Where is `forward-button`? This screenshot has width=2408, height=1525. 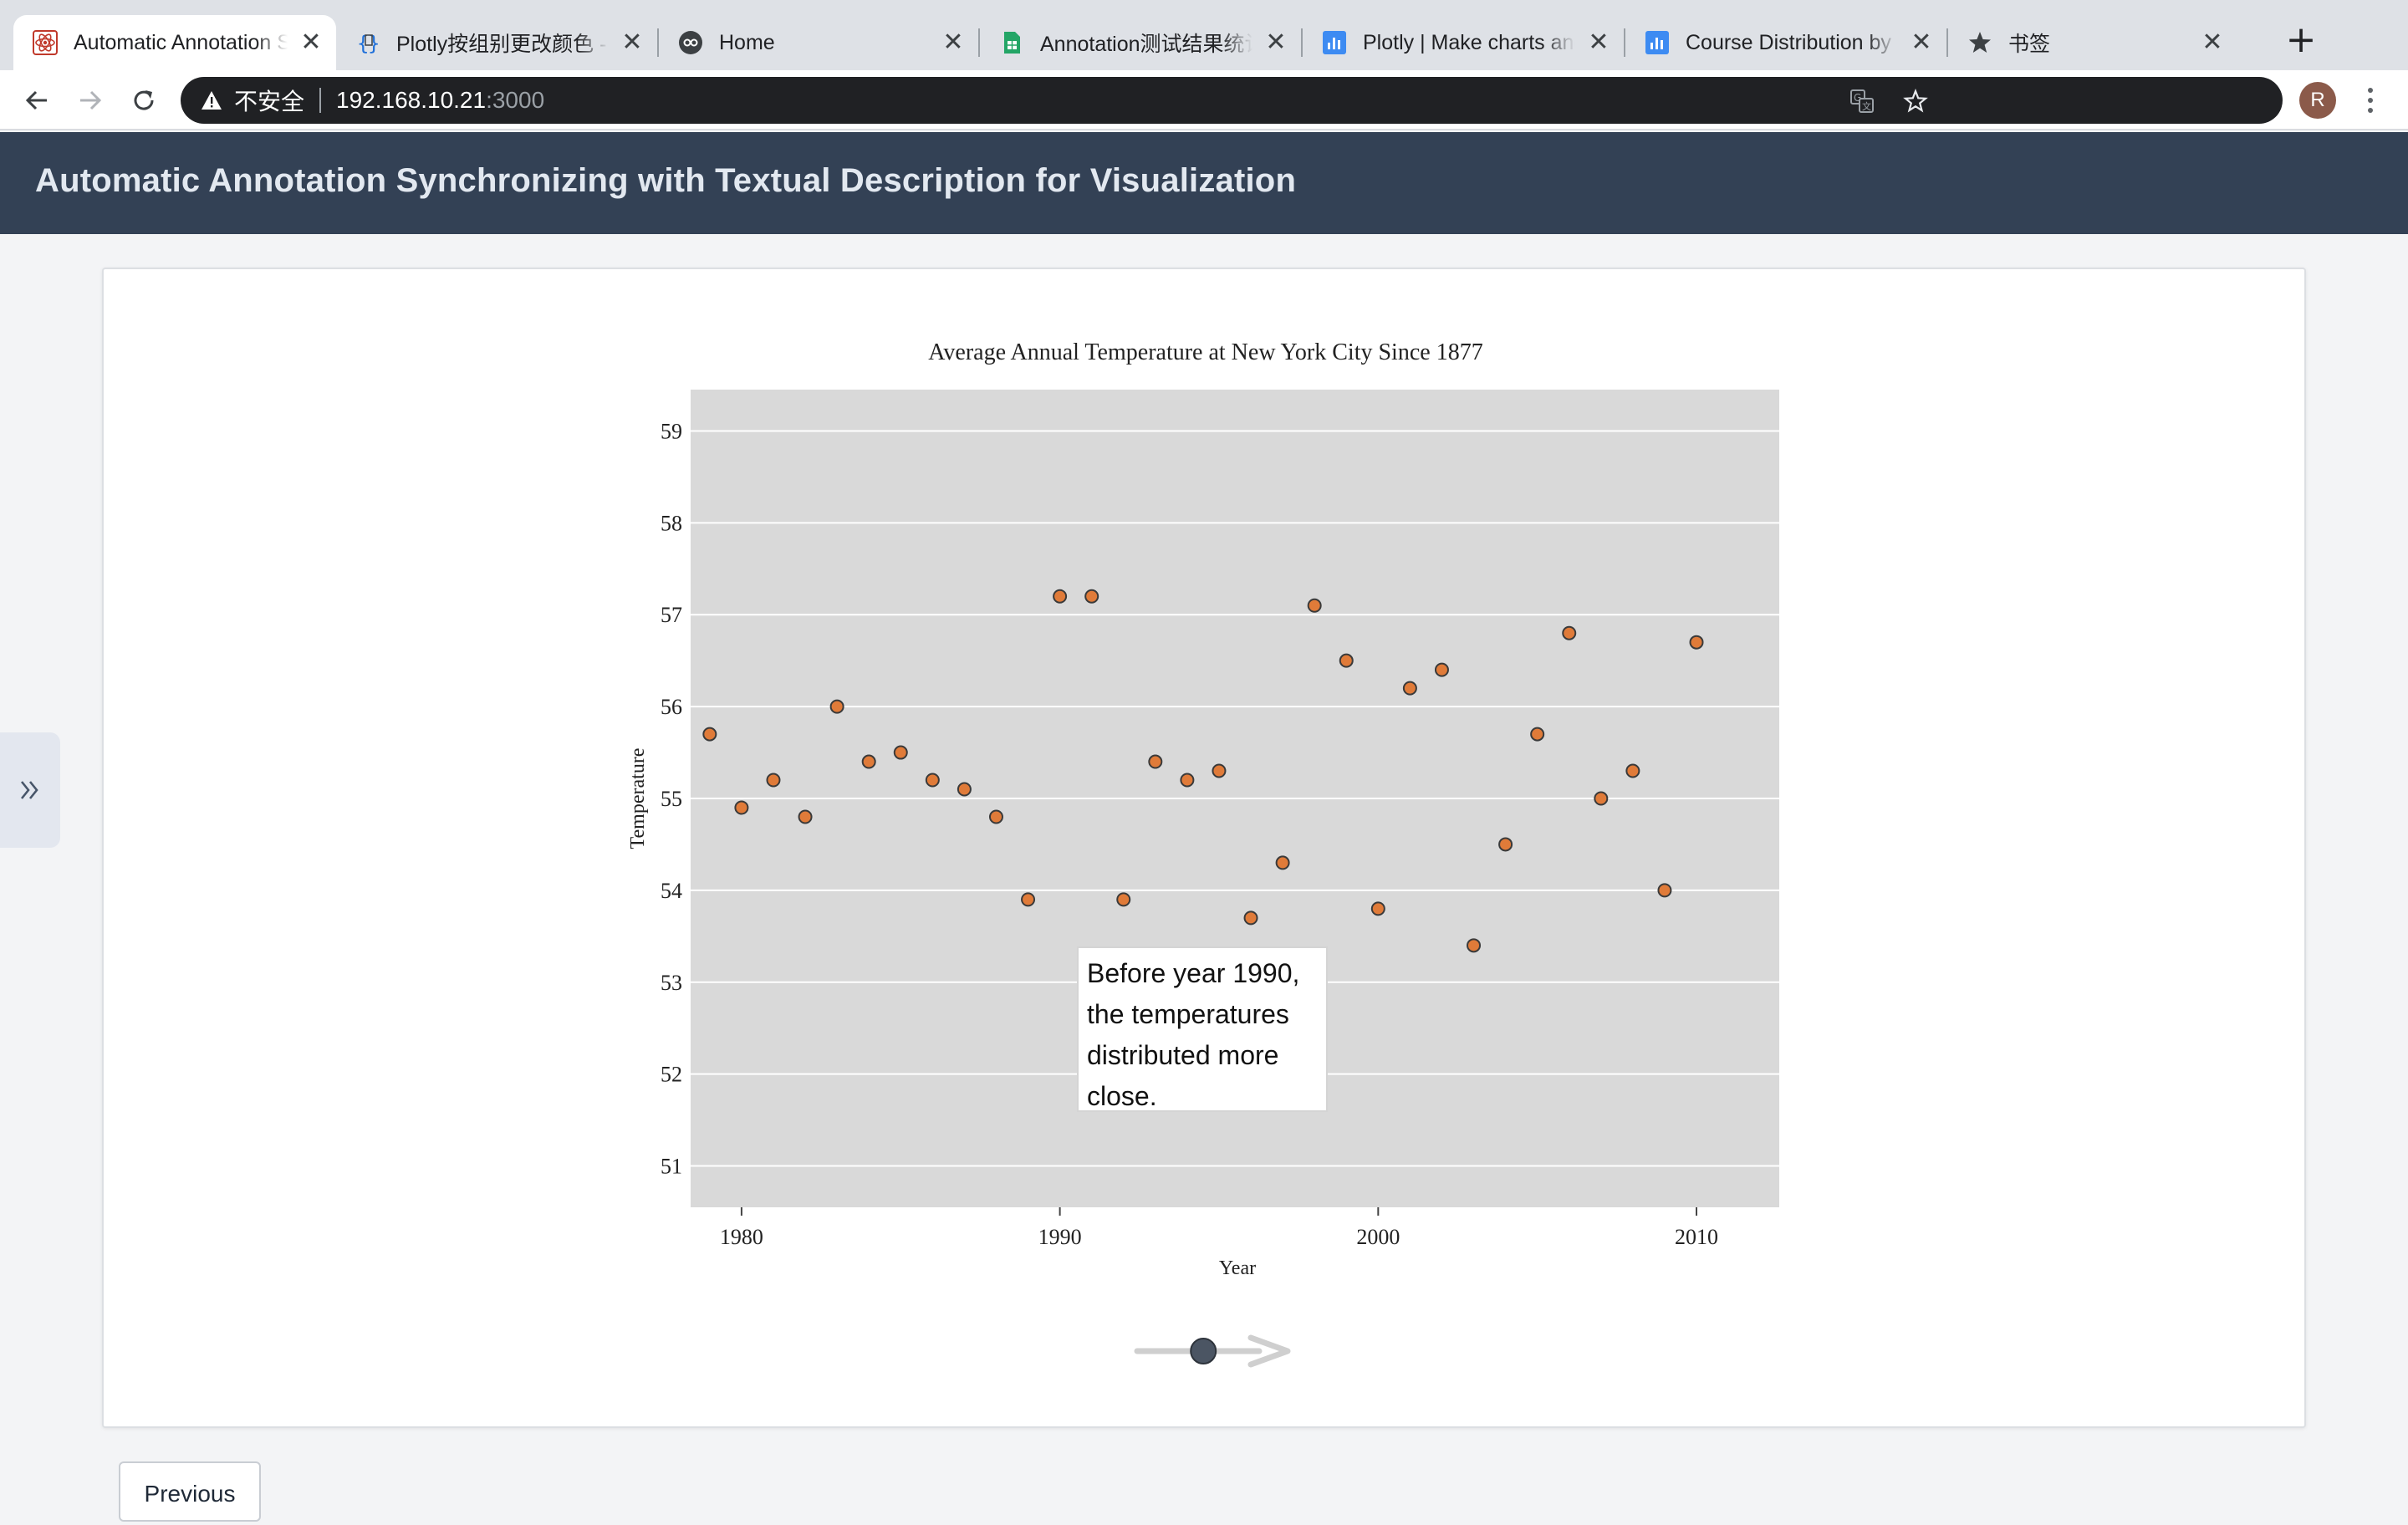
forward-button is located at coordinates (90, 100).